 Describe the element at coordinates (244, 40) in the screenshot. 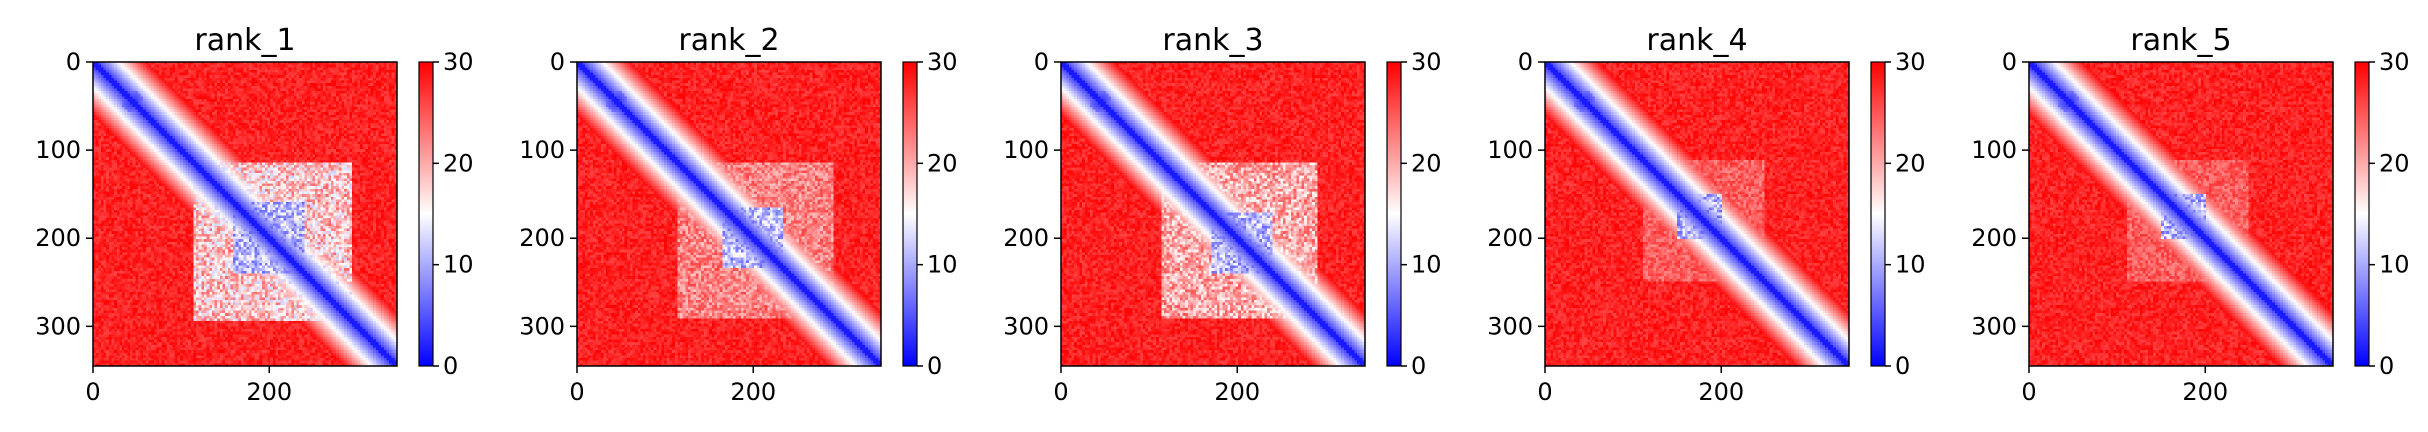

I see `panel-title: rank_1` at that location.